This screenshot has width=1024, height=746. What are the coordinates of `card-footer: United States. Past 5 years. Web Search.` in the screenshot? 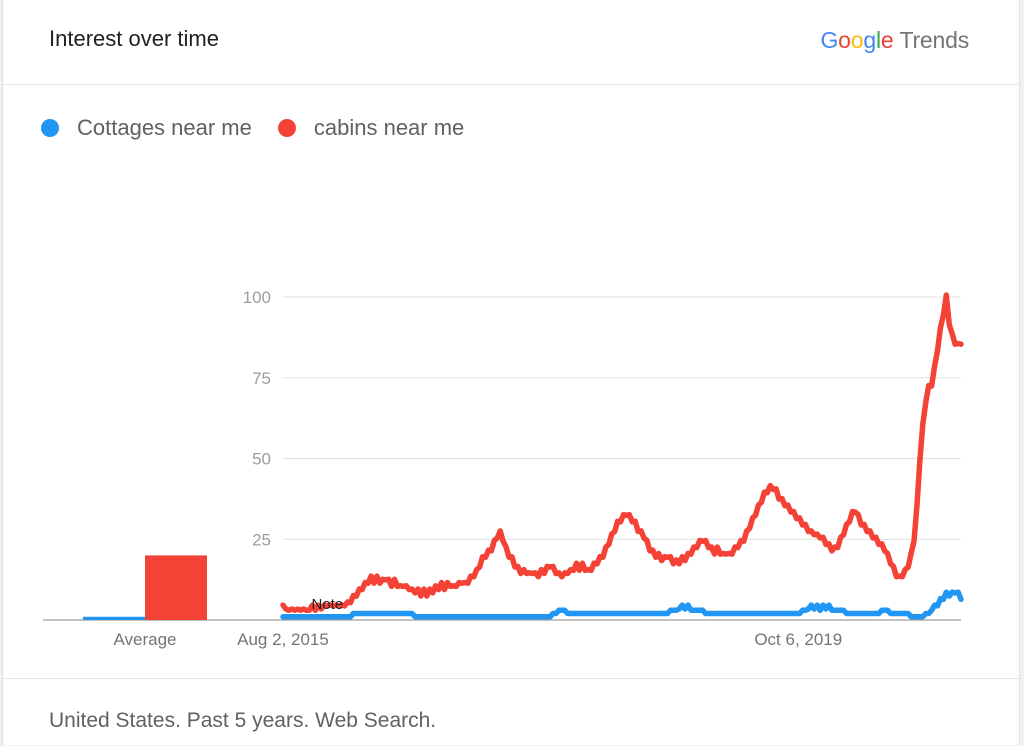 It's located at (511, 712).